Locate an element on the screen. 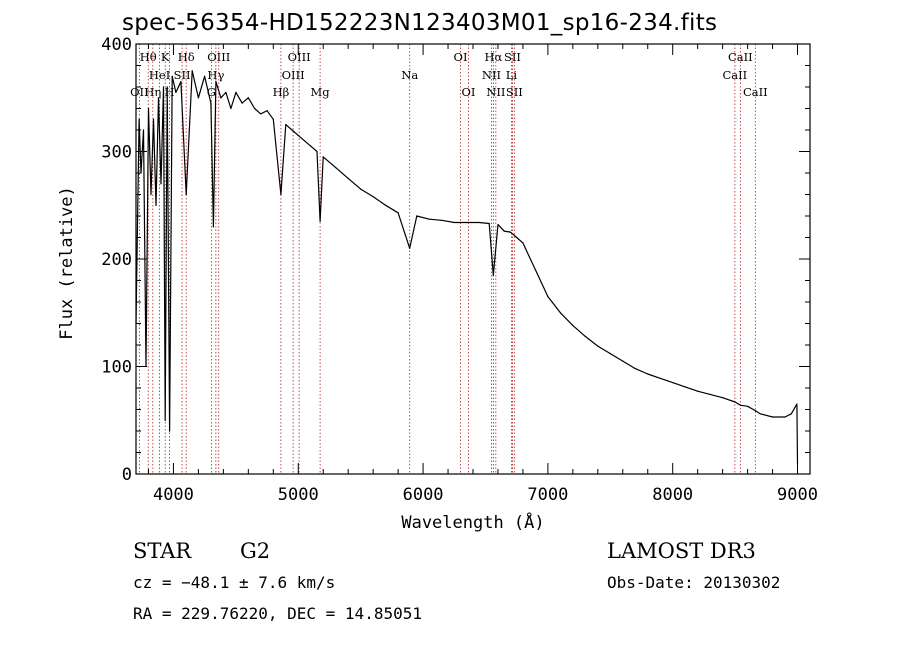  line-label-1: Hθ is located at coordinates (148, 57).